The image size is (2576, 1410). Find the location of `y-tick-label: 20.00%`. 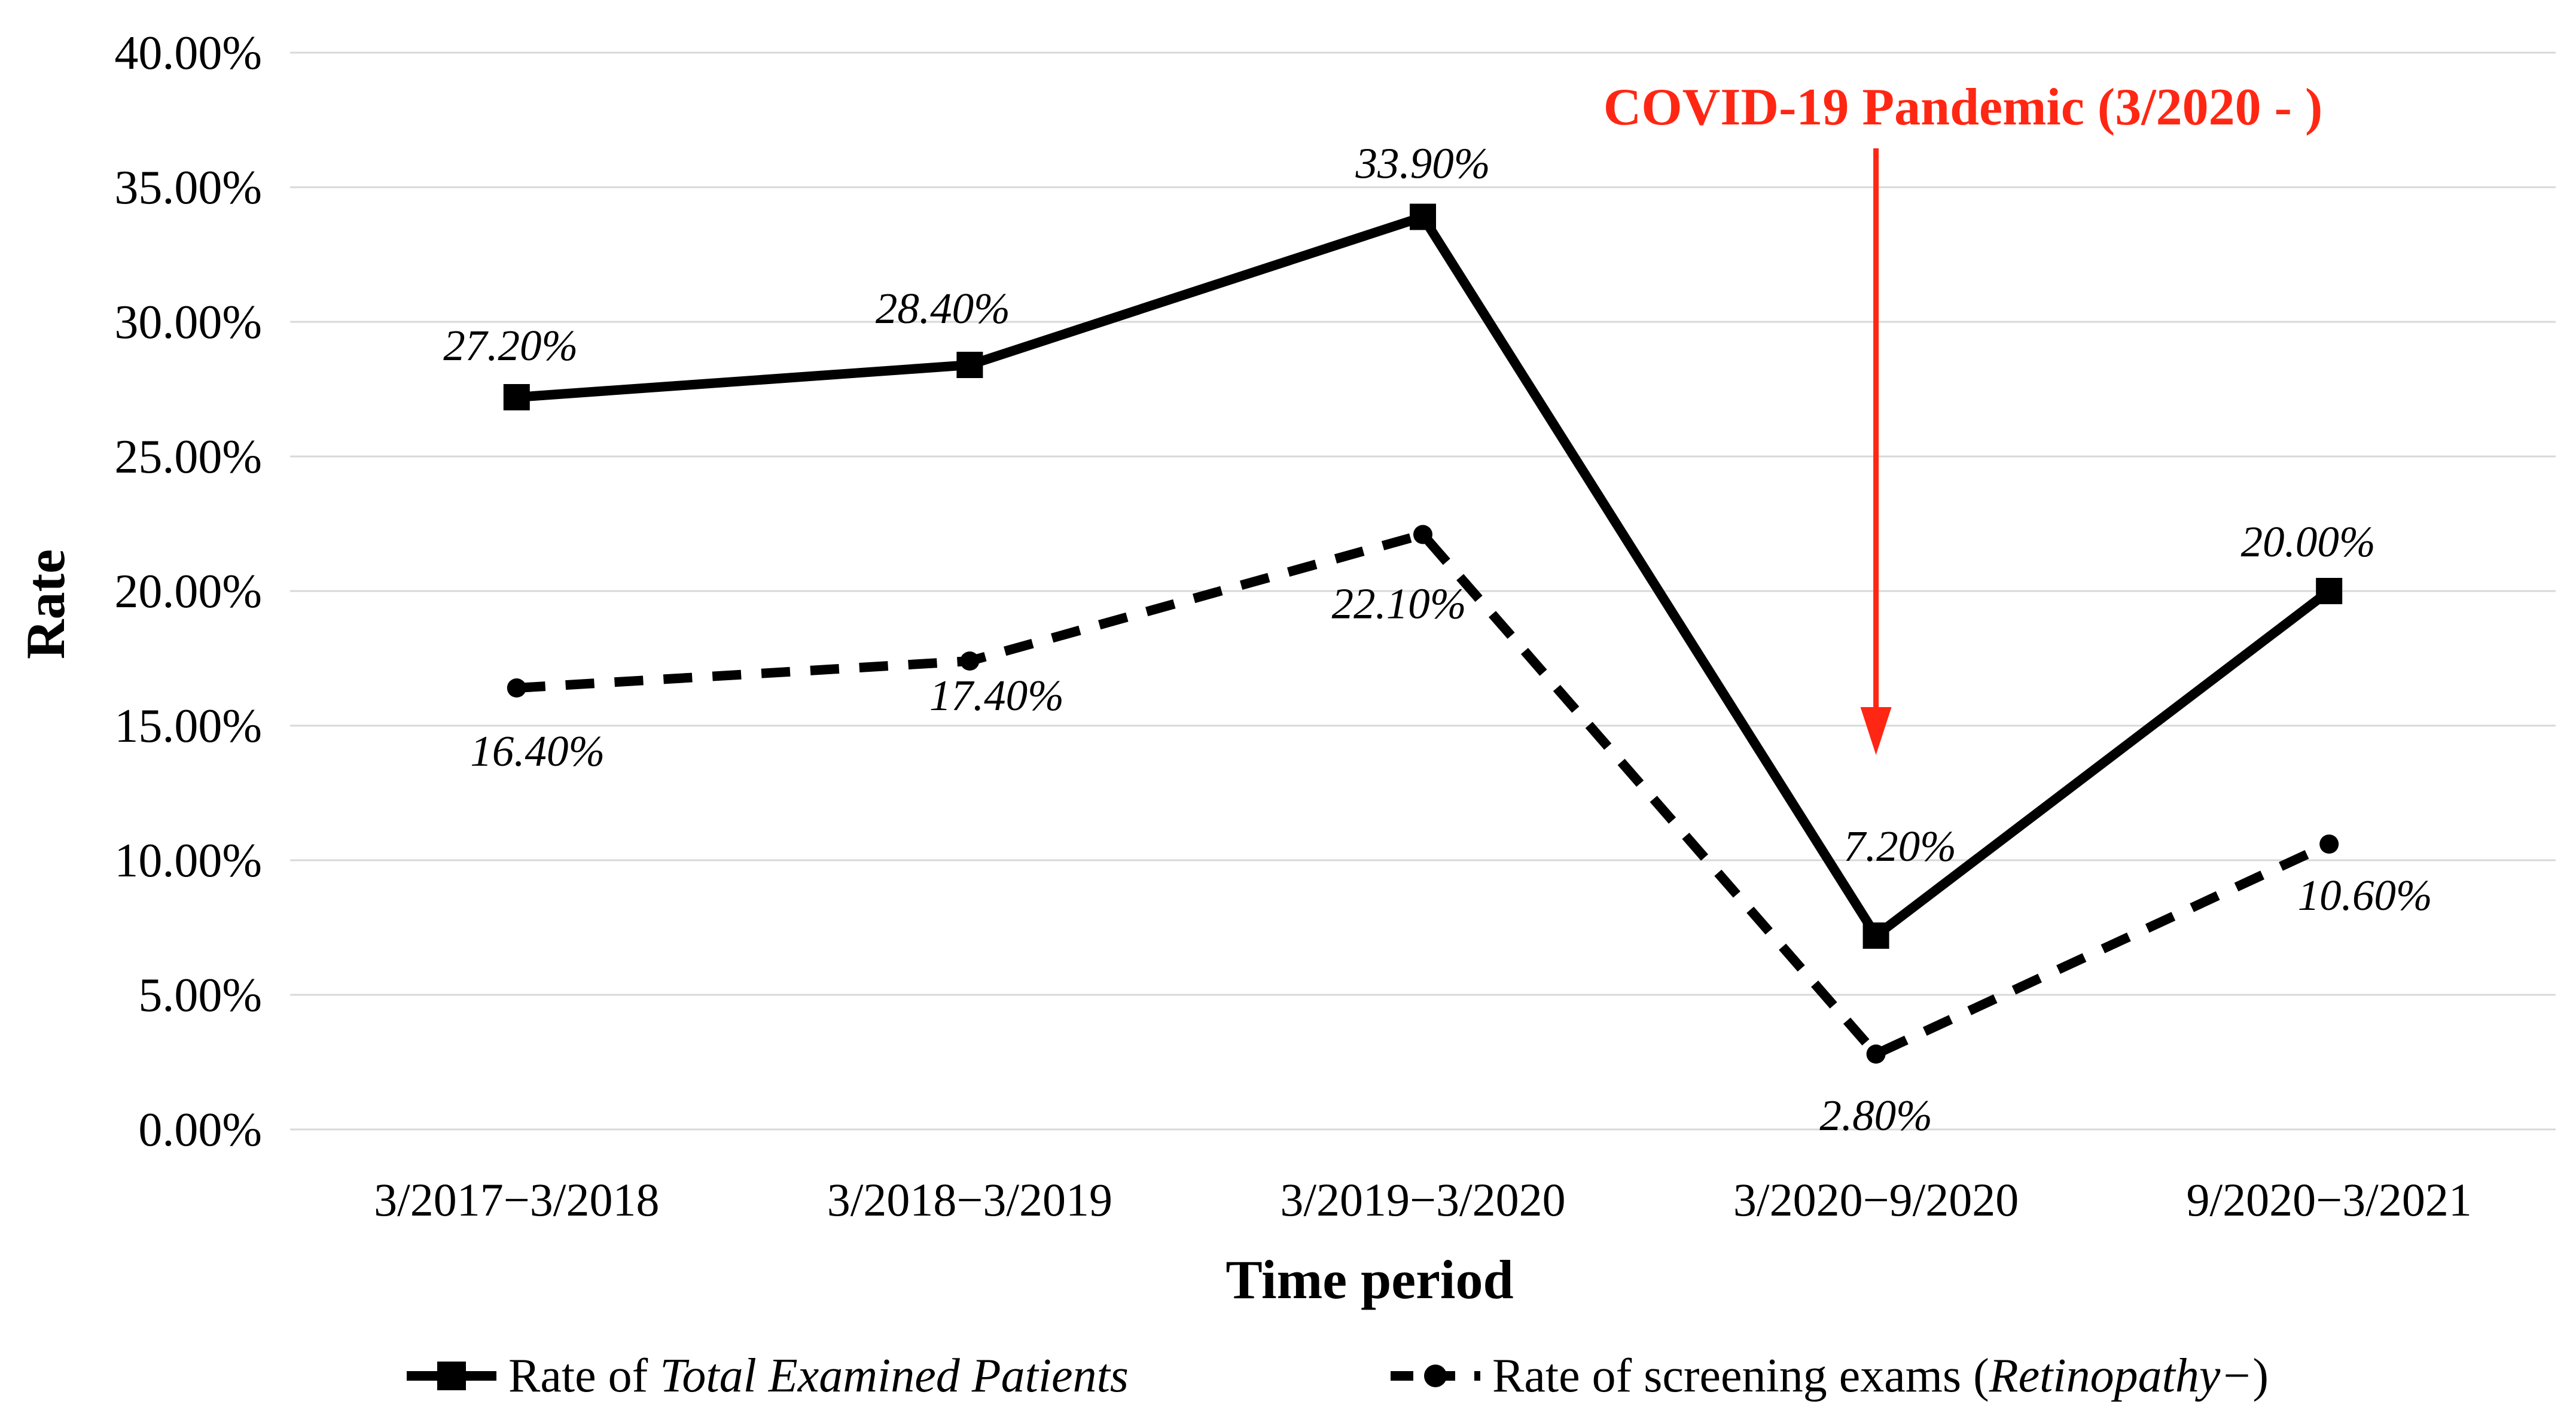

y-tick-label: 20.00% is located at coordinates (188, 591).